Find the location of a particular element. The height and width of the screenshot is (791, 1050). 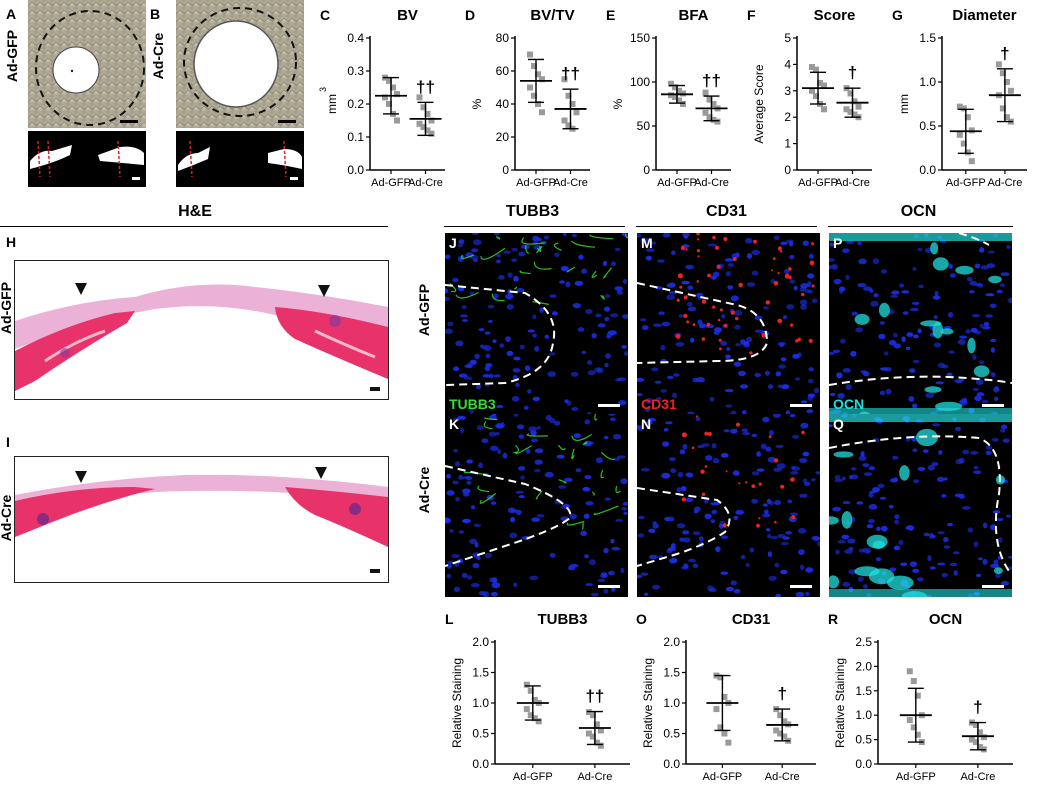

panel-label-p: P is located at coordinates (838, 243).